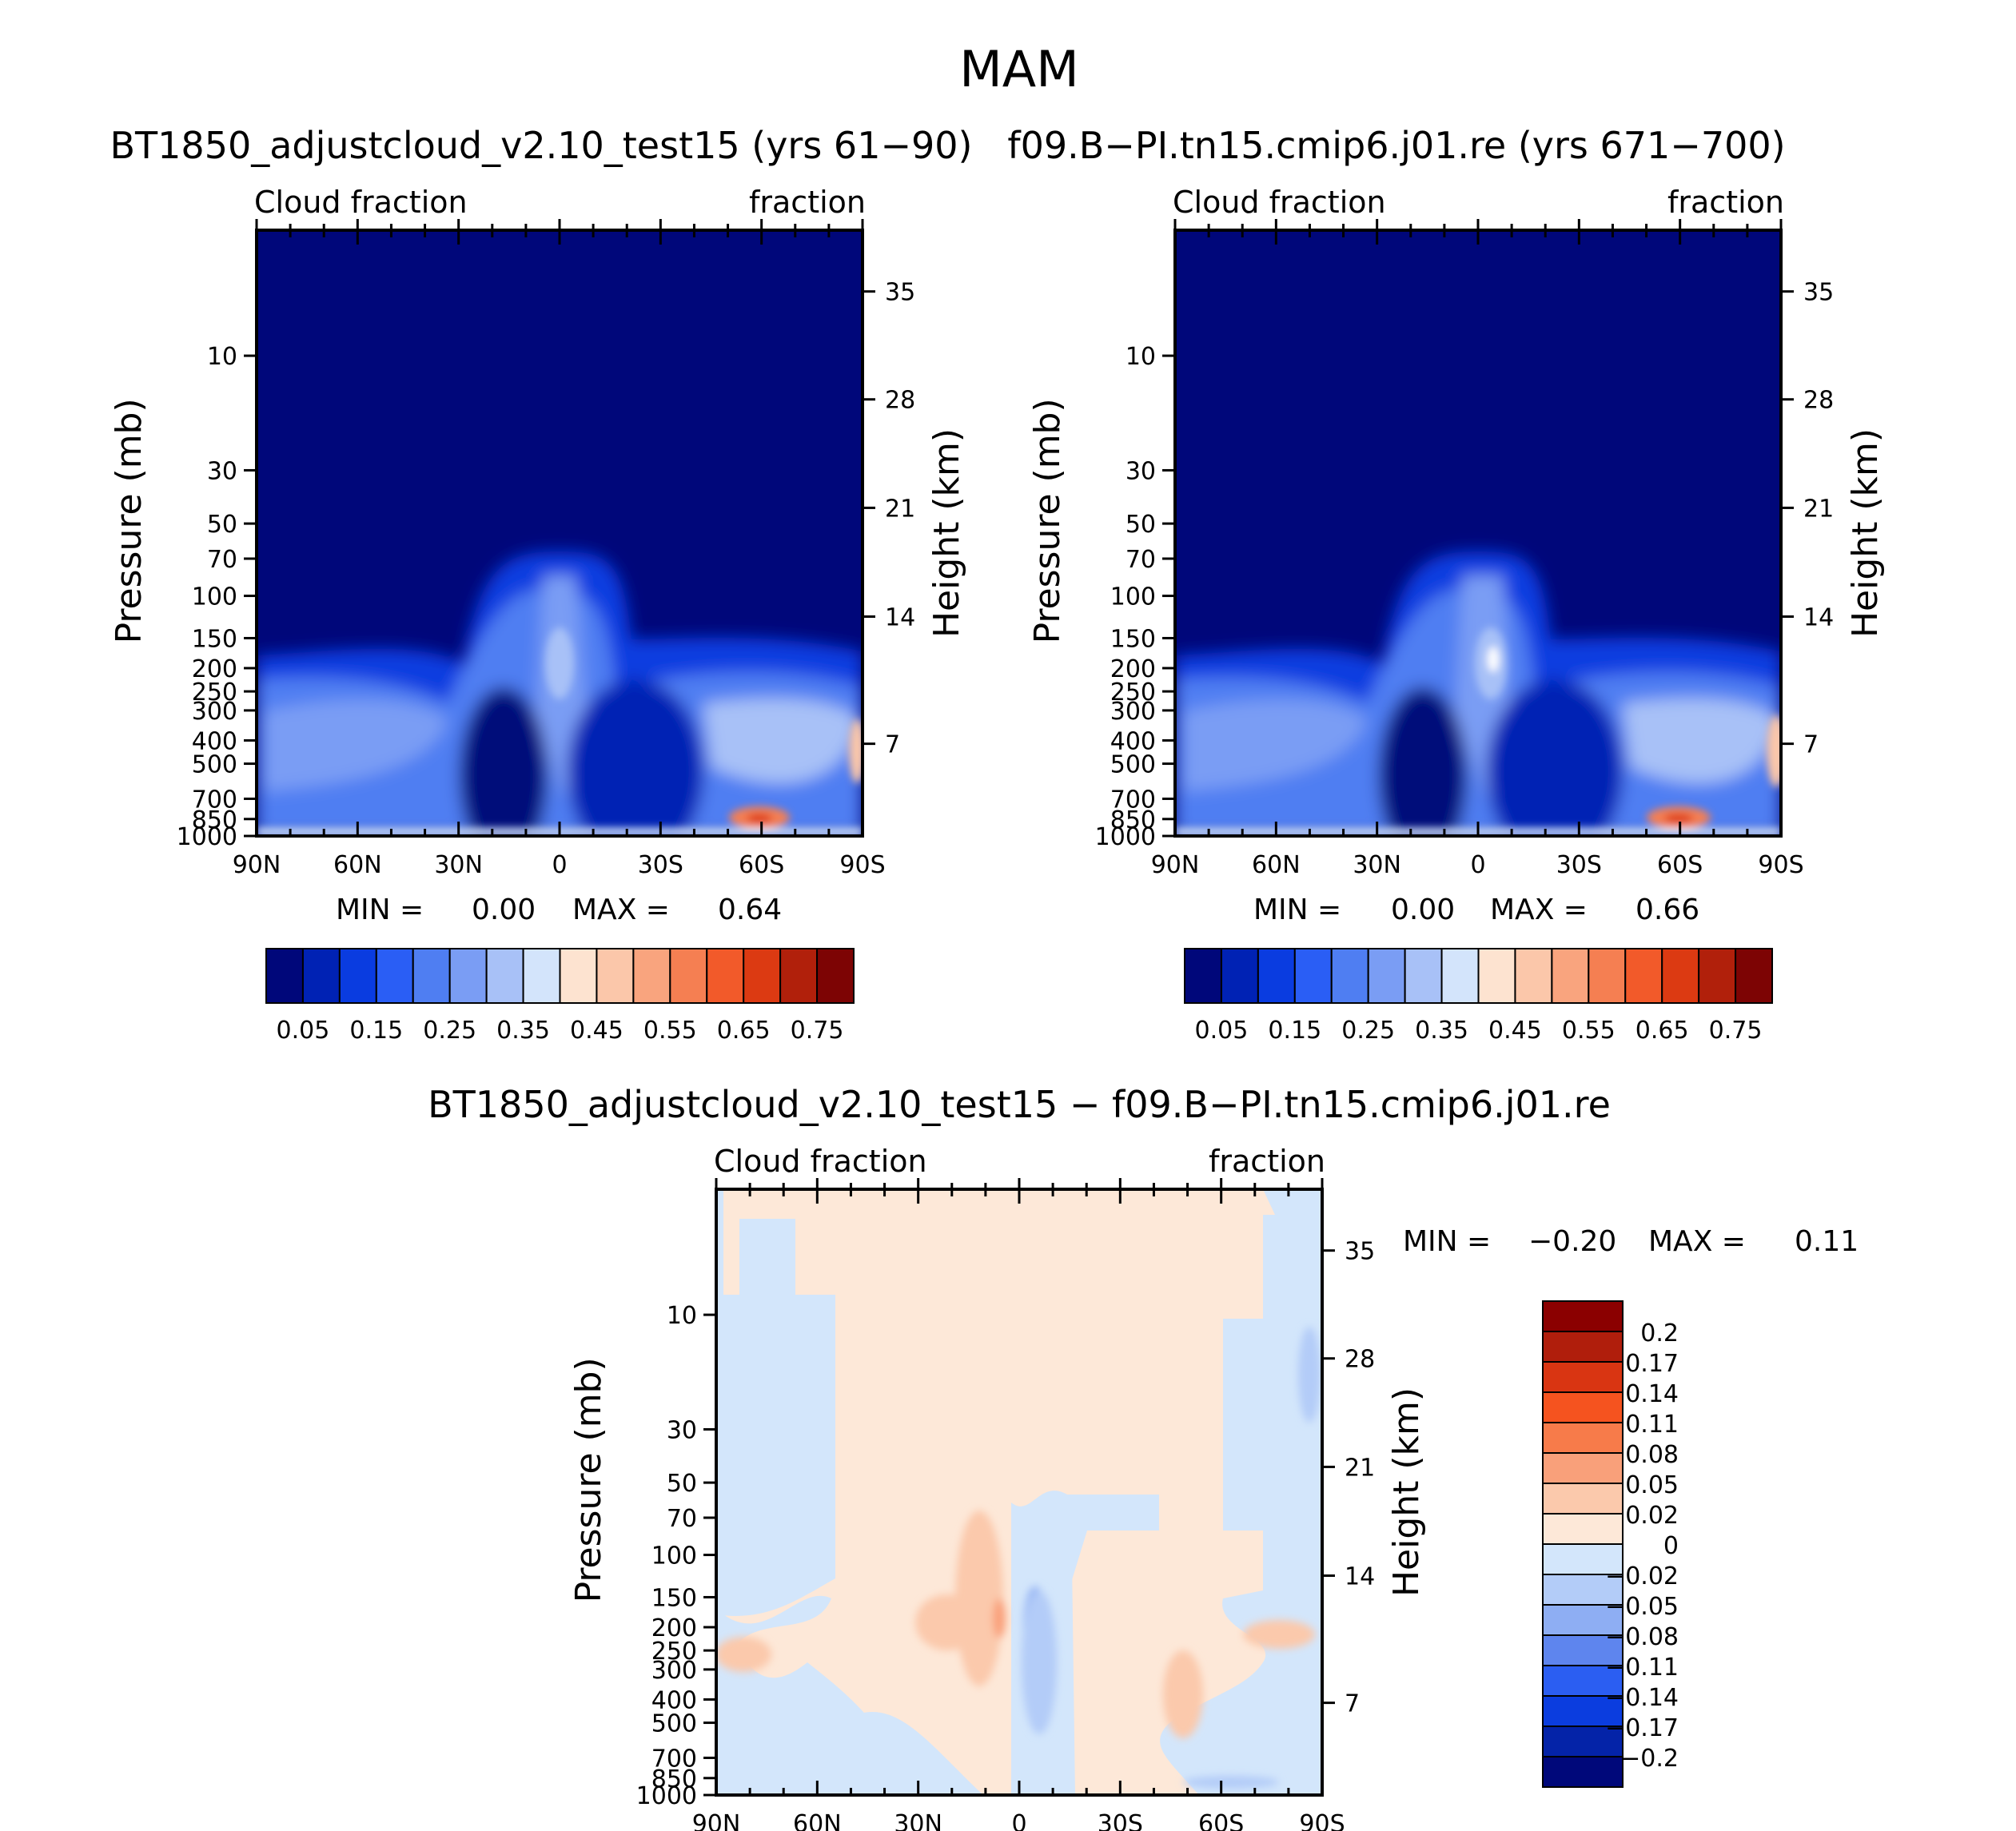 The width and height of the screenshot is (2016, 1831). What do you see at coordinates (1222, 1031) in the screenshot?
I see `colorbar-label: 0.05` at bounding box center [1222, 1031].